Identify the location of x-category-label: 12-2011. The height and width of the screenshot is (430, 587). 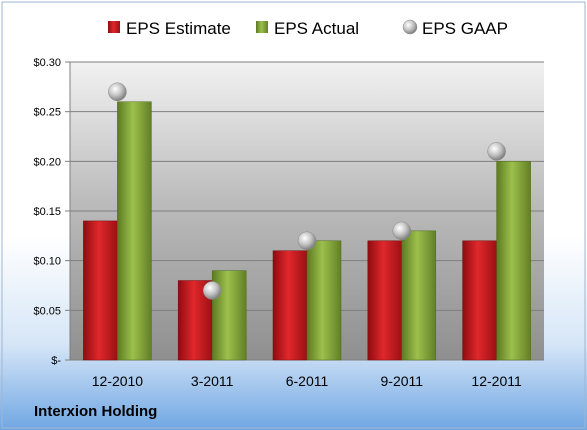
(496, 381).